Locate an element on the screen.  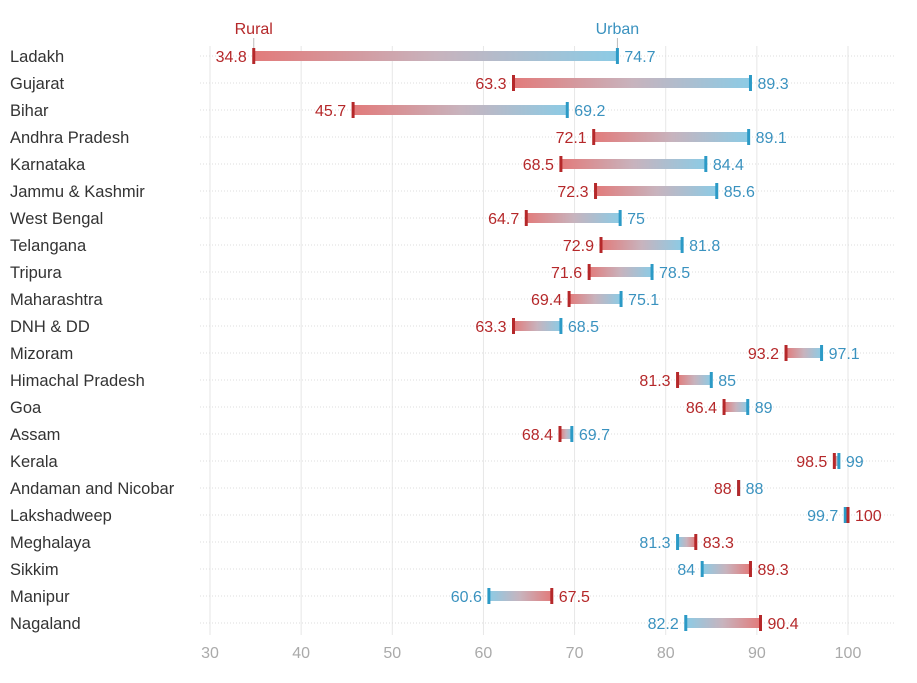
category-label: Kerala is located at coordinates (34, 462).